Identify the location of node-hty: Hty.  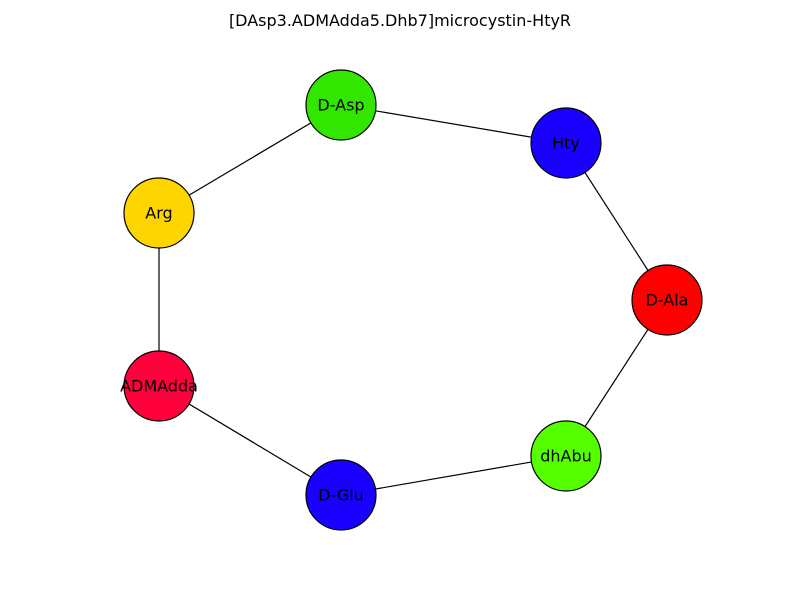
(566, 143).